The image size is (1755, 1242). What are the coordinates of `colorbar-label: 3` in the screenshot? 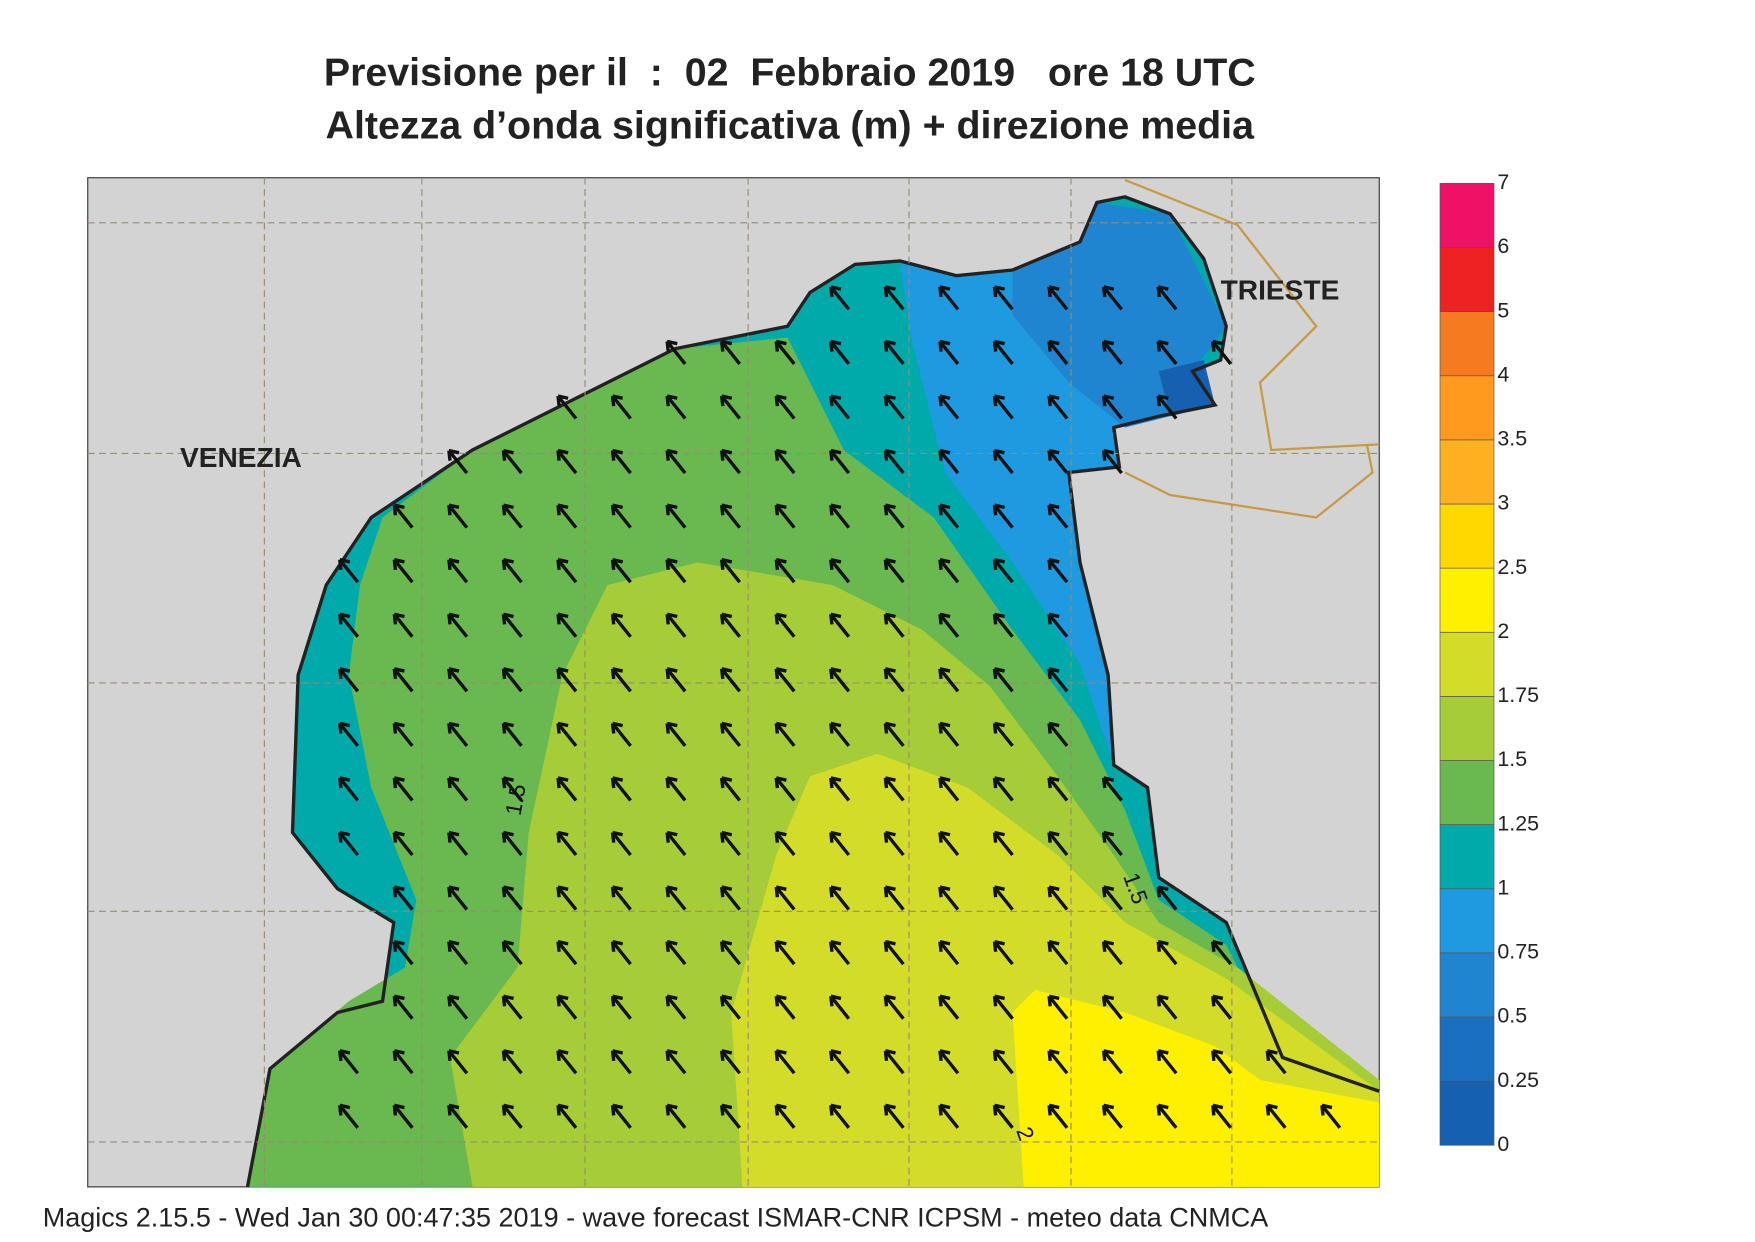 It's located at (1503, 503).